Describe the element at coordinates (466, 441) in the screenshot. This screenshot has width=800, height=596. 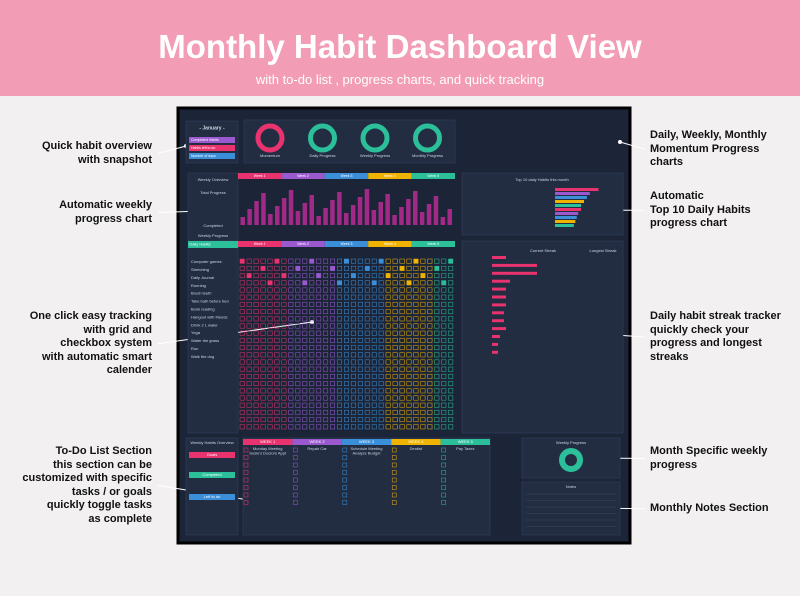
I see `todo-week-label: WEEK 5` at that location.